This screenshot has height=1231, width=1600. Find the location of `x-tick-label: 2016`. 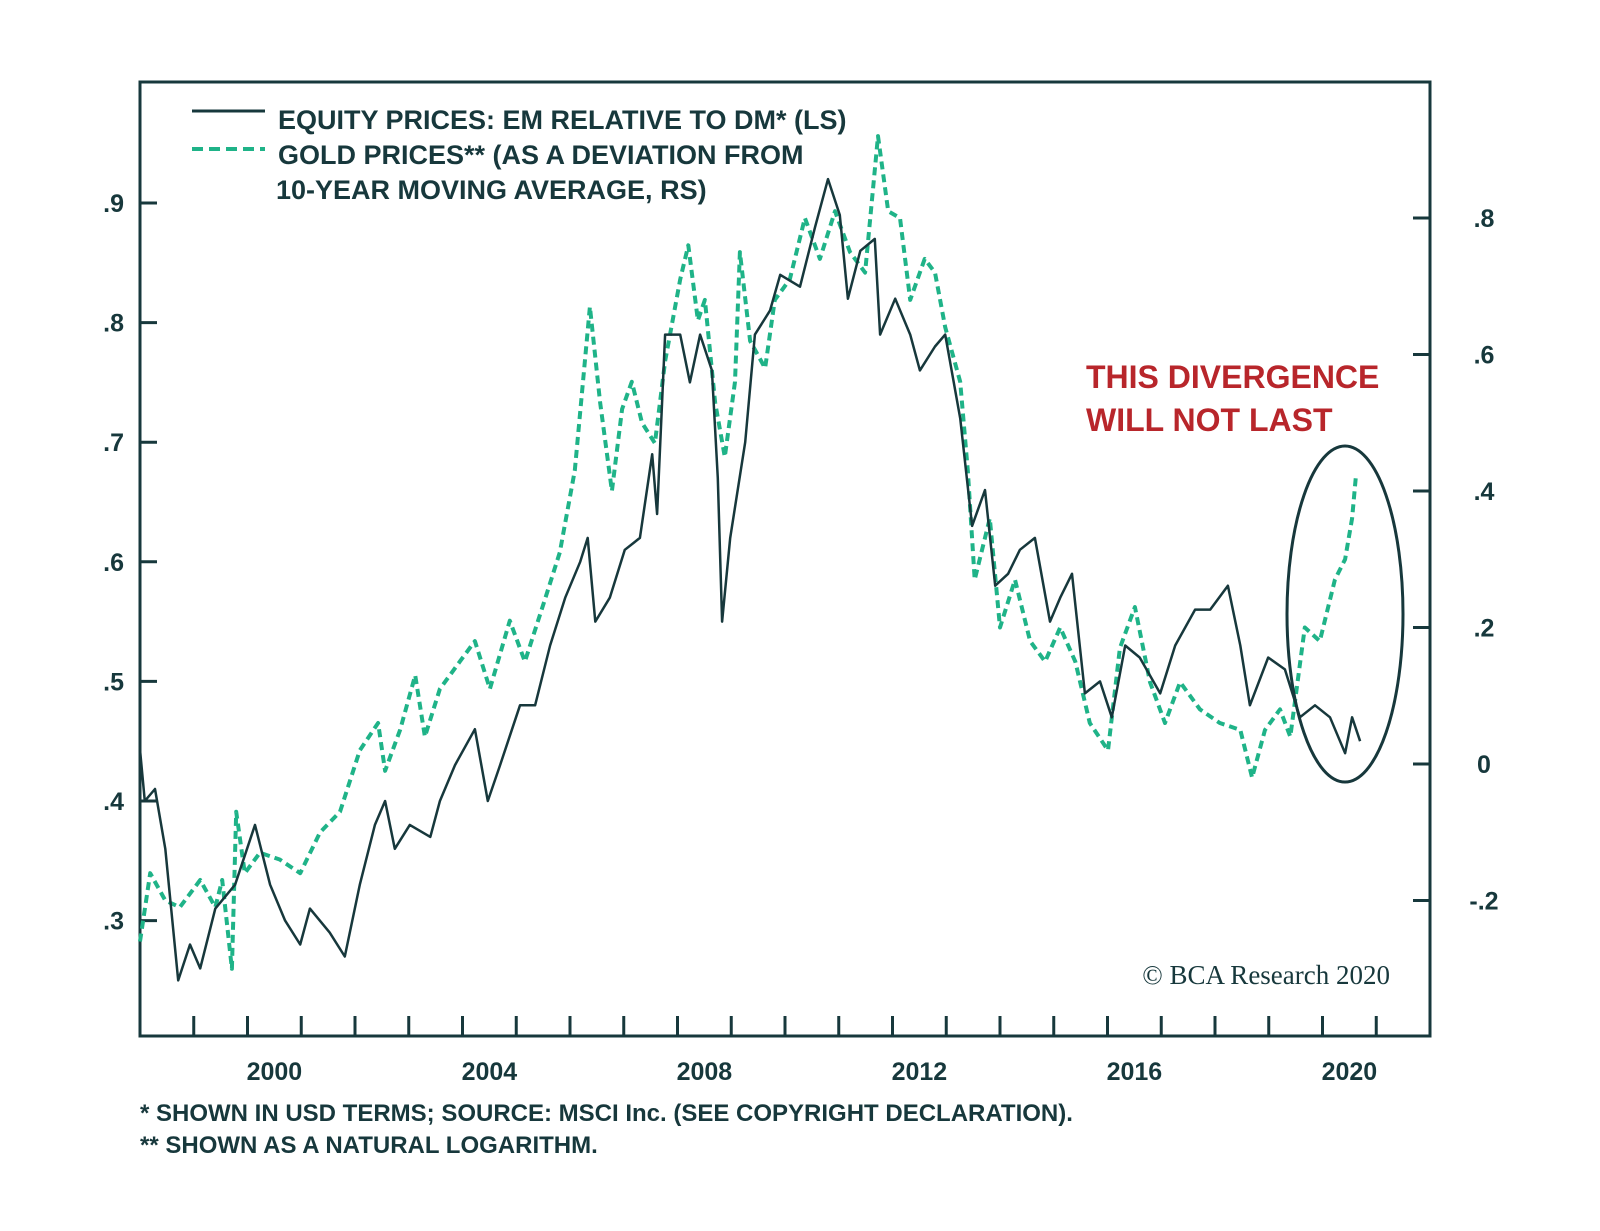

x-tick-label: 2016 is located at coordinates (1135, 1072).